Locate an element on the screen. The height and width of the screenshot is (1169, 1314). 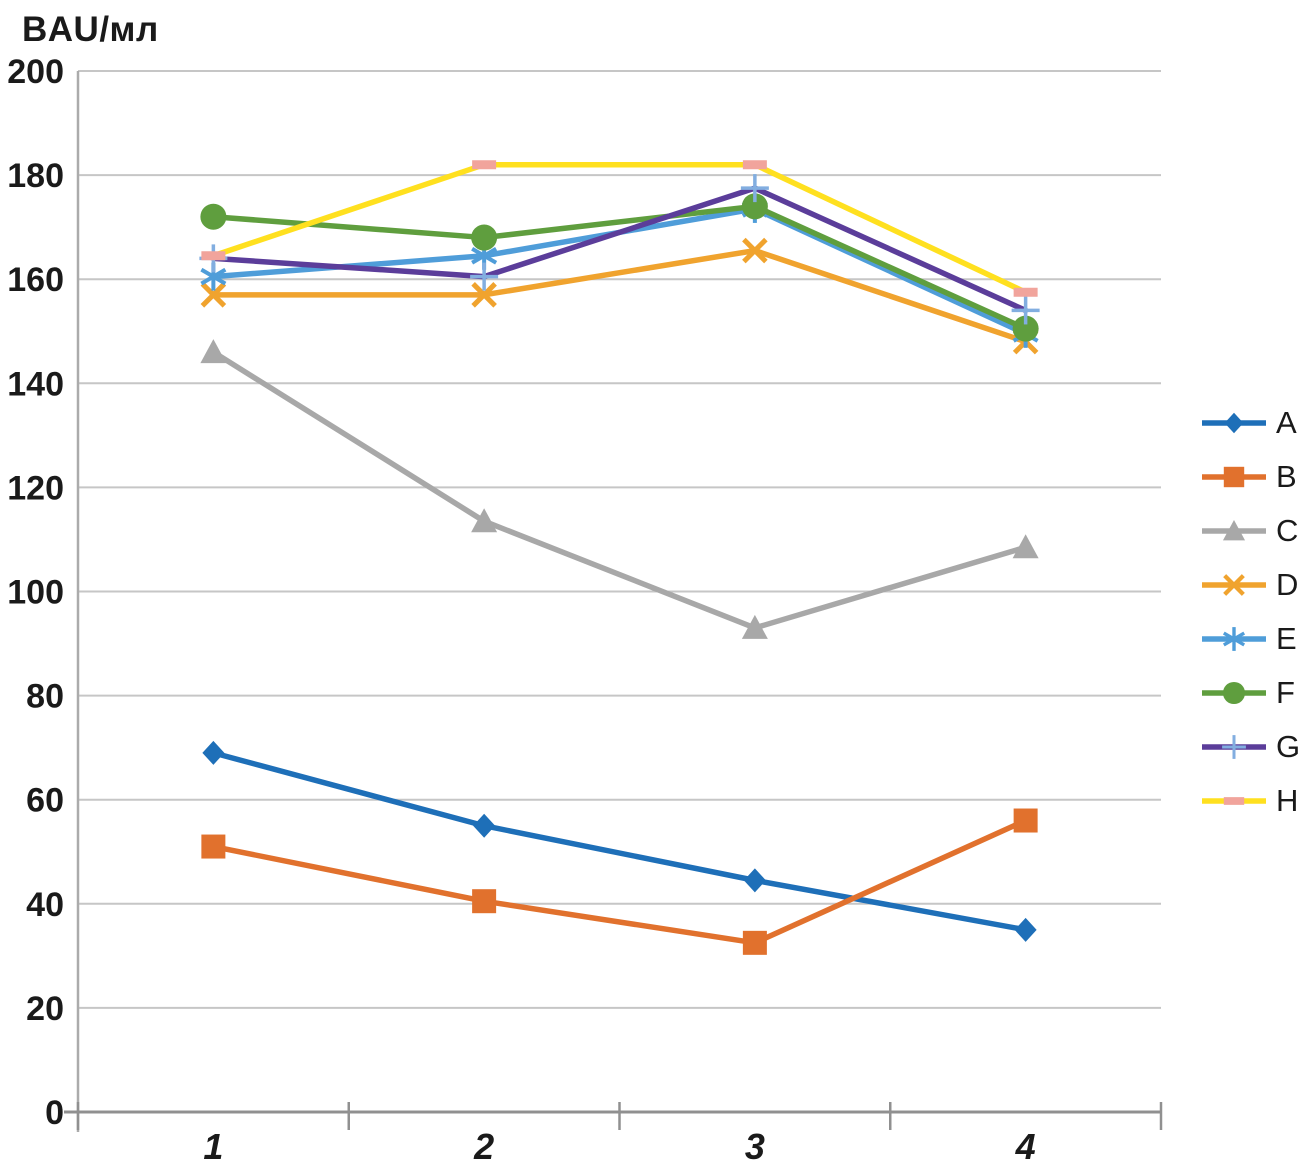
x-axis-ticks is located at coordinates (619, 1116).